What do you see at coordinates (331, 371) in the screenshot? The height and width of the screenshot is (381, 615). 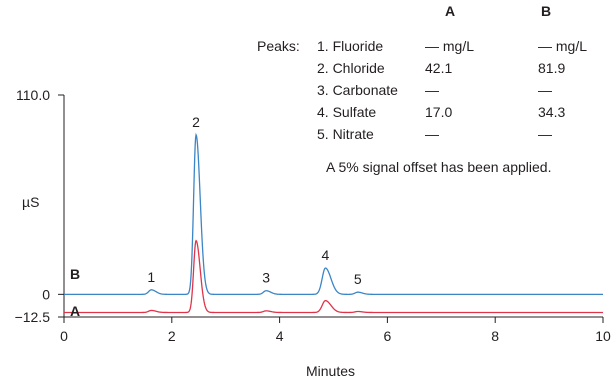 I see `x-axis-label: Minutes` at bounding box center [331, 371].